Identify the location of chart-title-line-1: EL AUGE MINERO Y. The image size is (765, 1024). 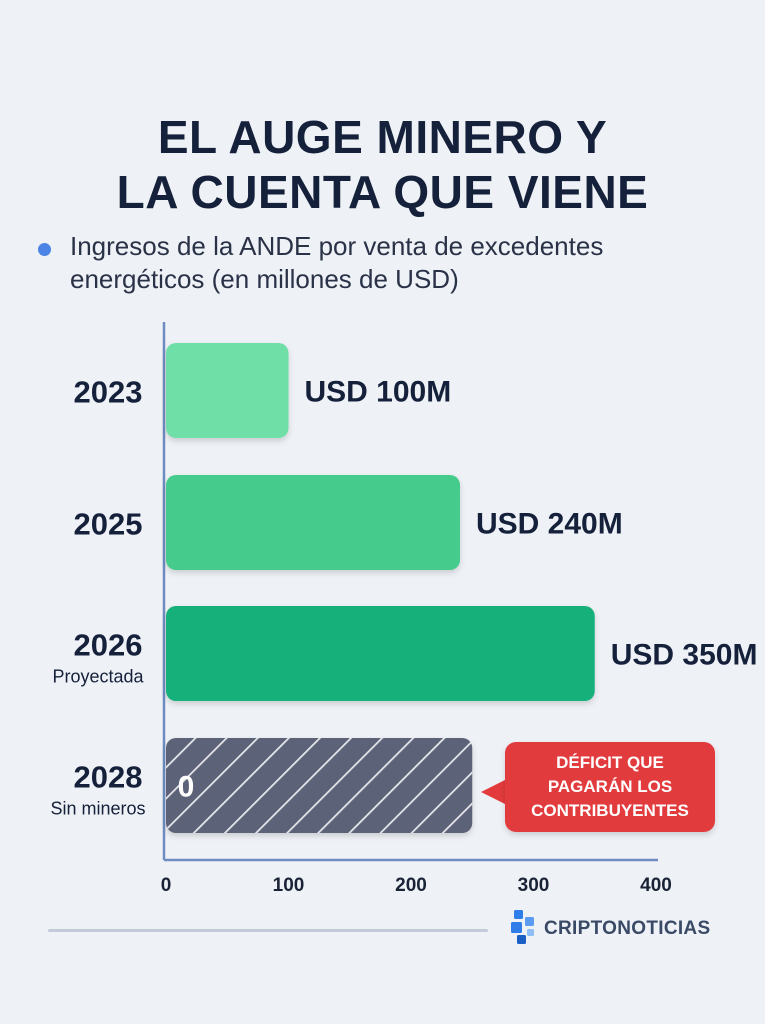
(382, 137).